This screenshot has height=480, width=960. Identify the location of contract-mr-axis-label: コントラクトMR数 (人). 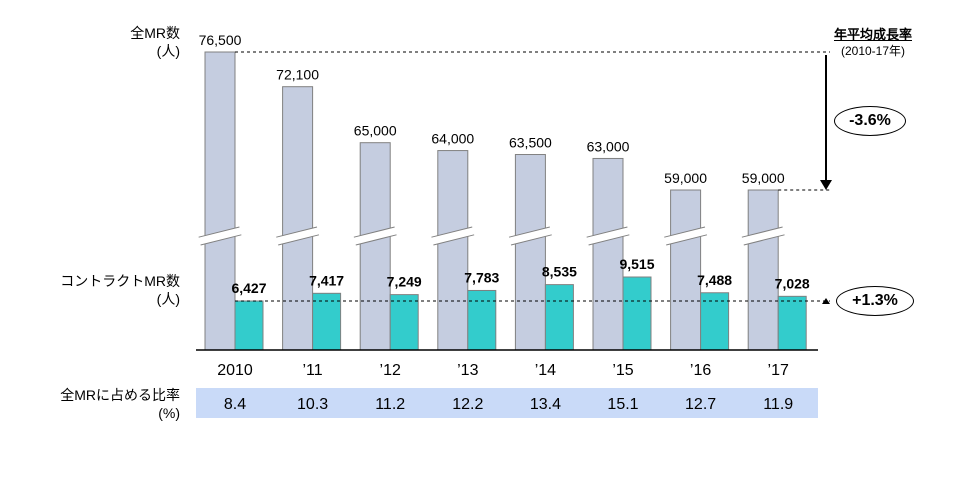
(95, 290).